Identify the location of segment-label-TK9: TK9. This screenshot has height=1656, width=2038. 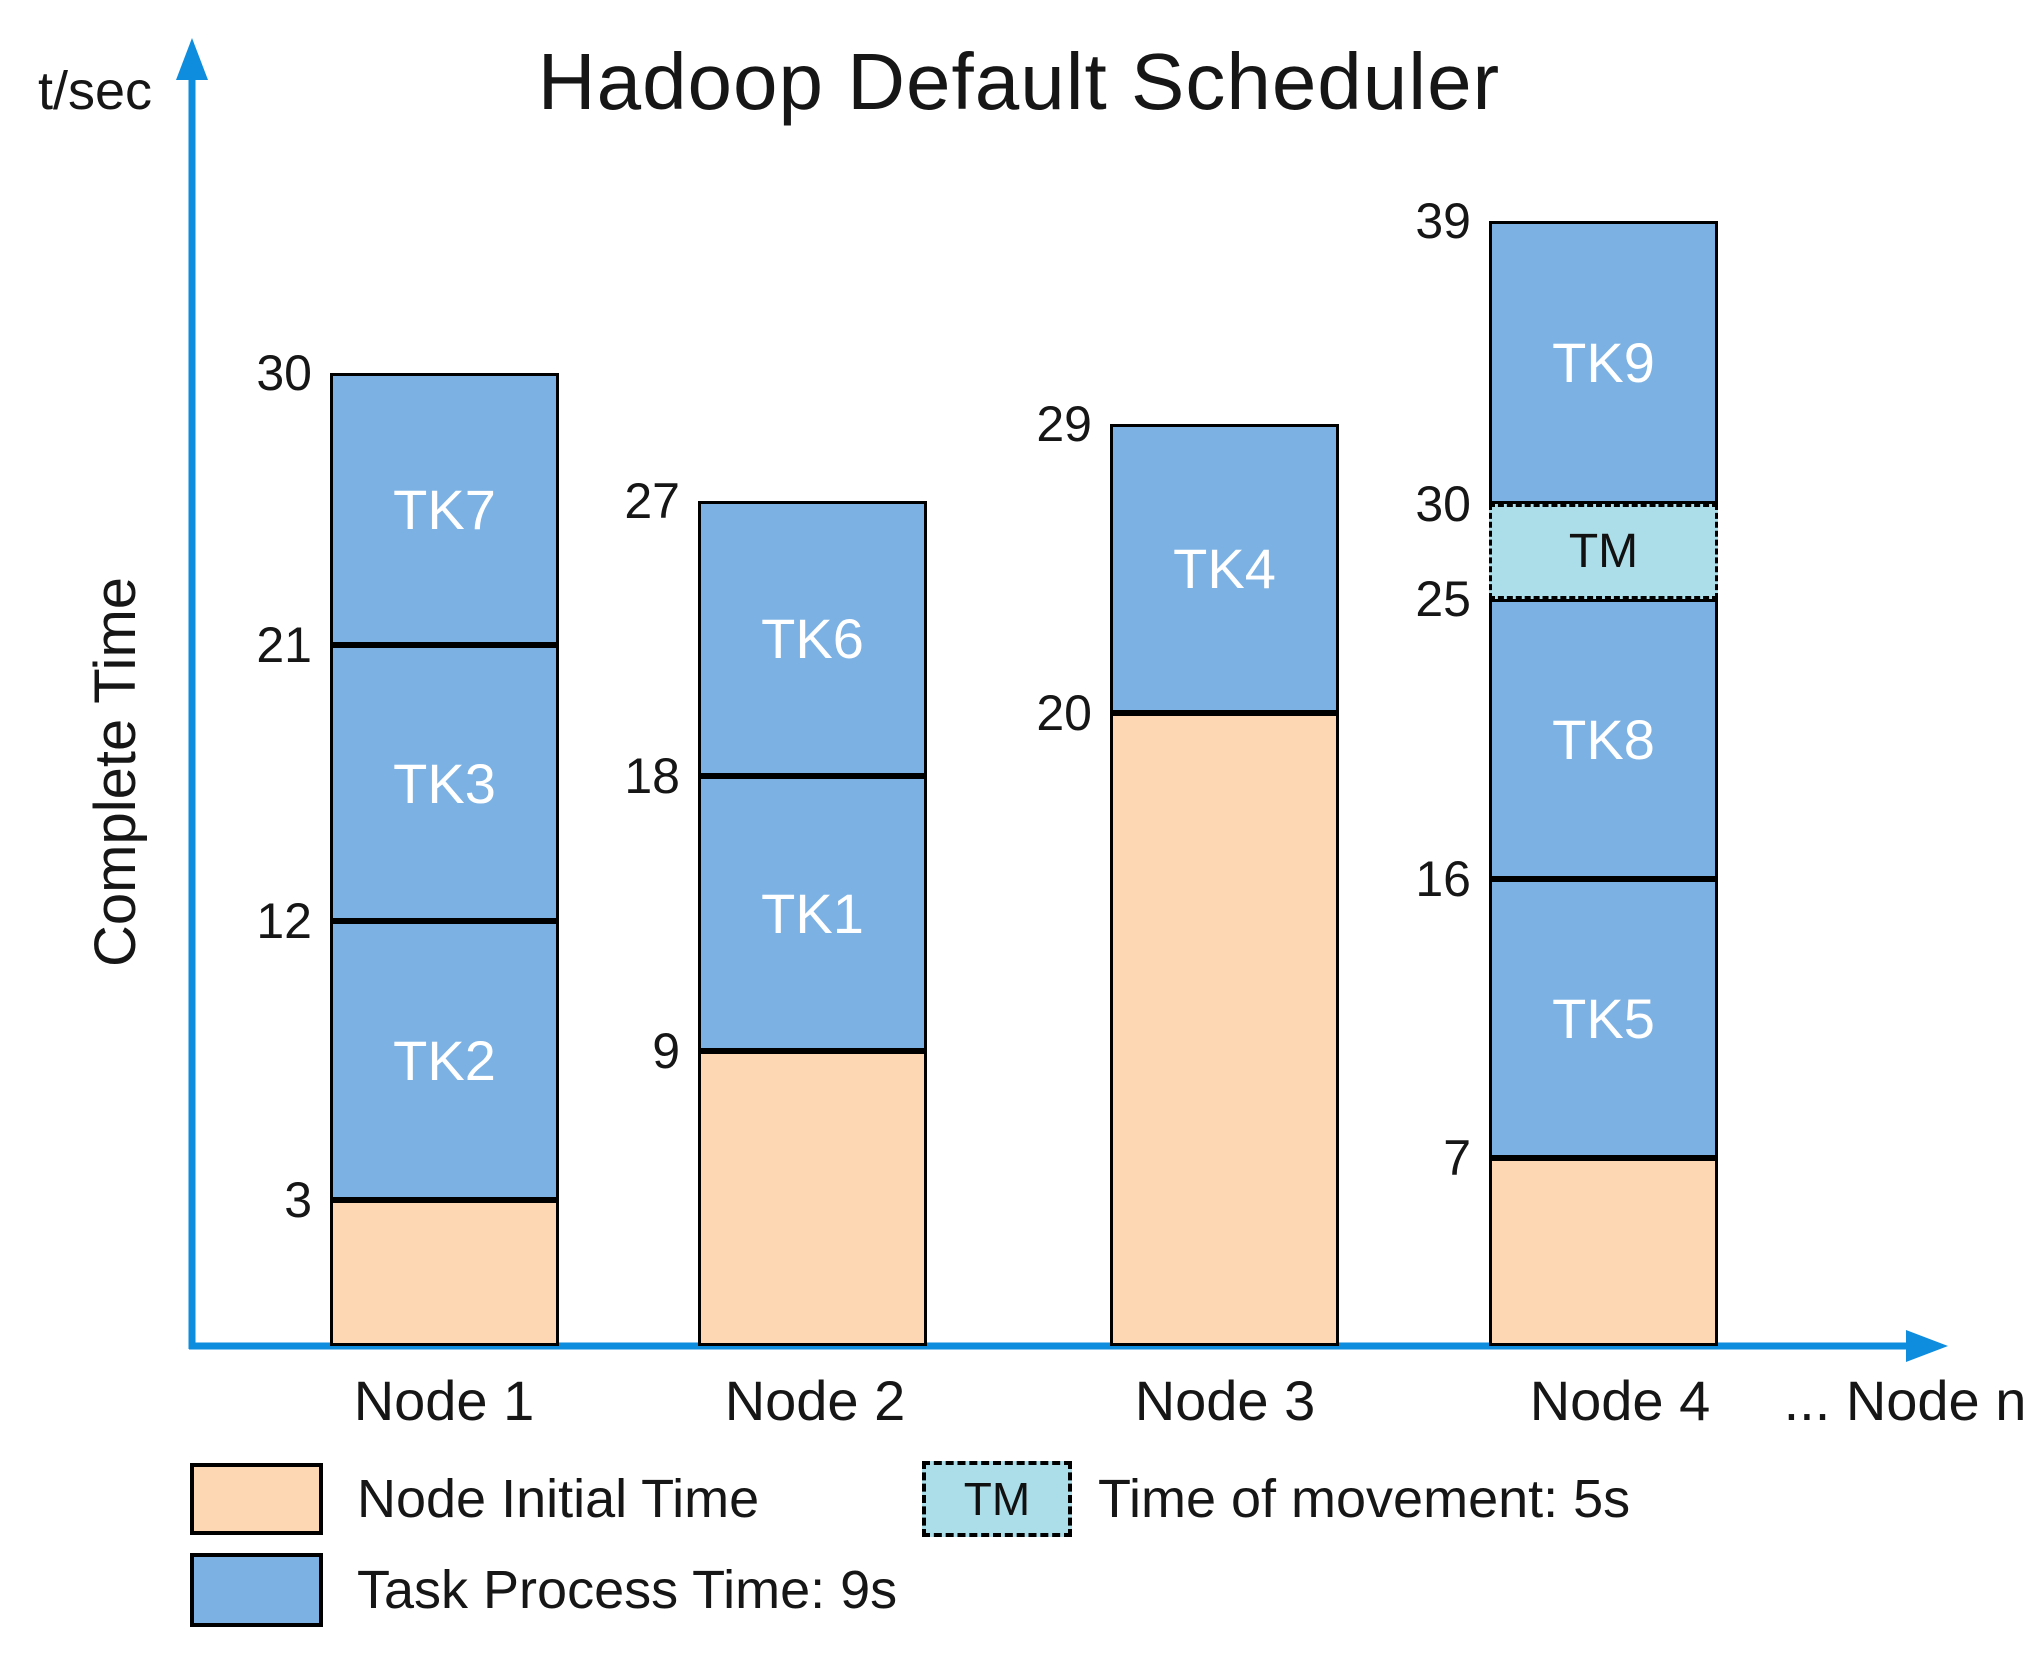
(1603, 362).